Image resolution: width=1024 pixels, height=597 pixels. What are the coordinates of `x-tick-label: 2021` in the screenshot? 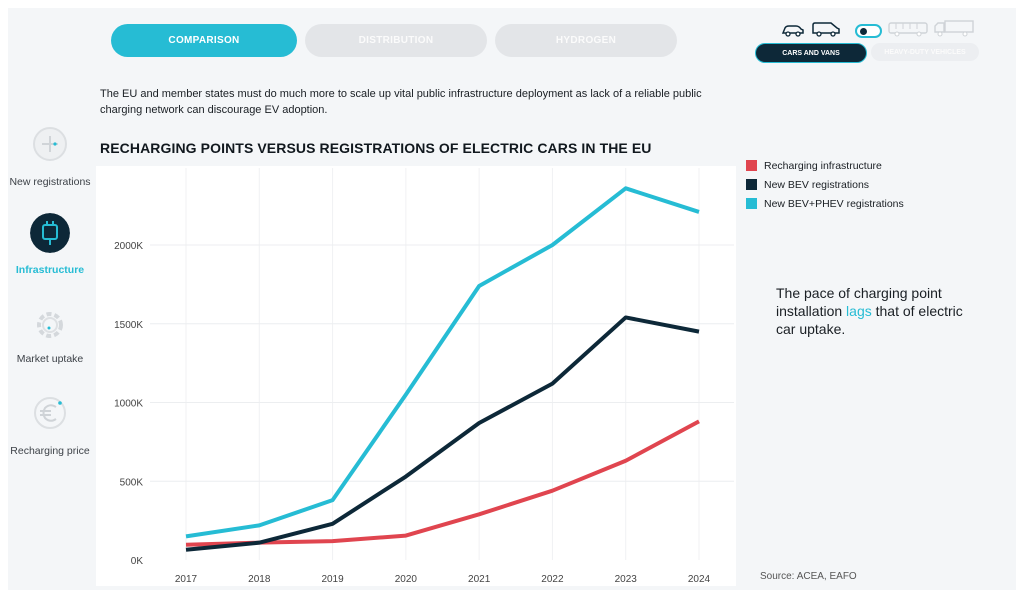 It's located at (479, 579).